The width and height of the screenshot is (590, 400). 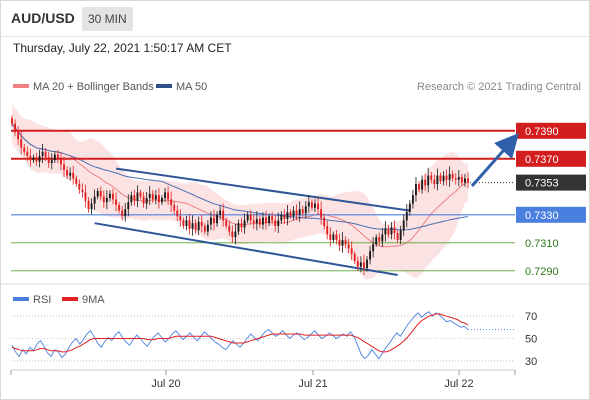 I want to click on rsi-tick-50: 50, so click(x=531, y=340).